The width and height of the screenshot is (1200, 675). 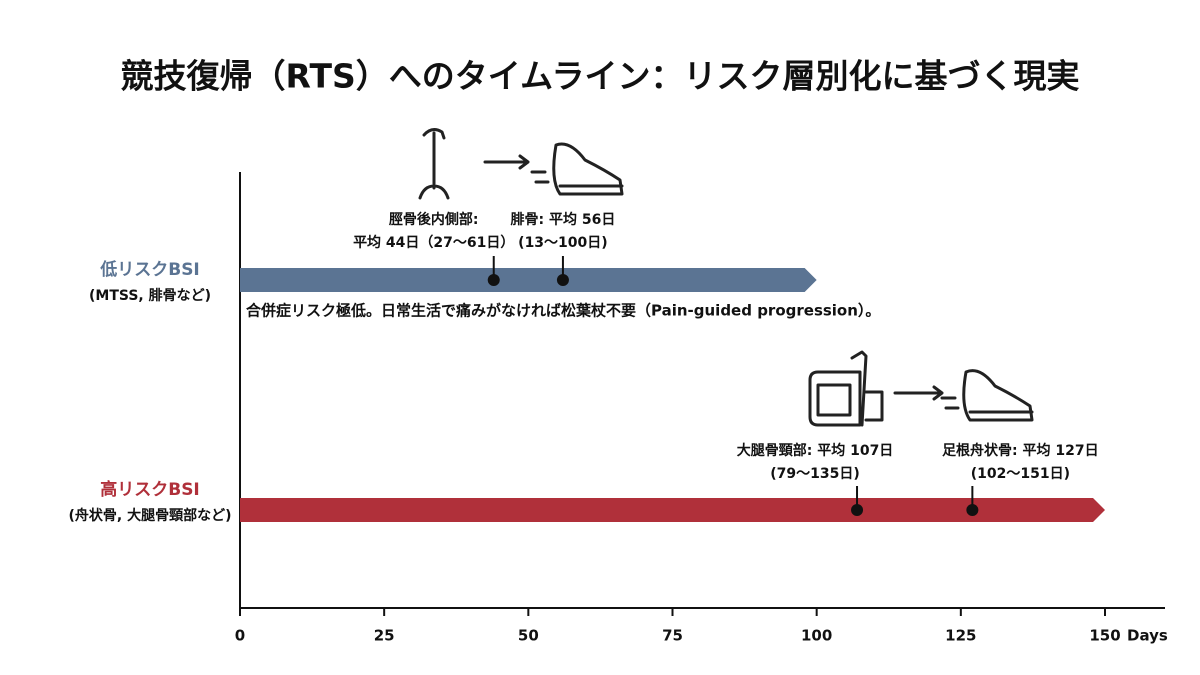 What do you see at coordinates (672, 636) in the screenshot?
I see `x-tick-label: 75` at bounding box center [672, 636].